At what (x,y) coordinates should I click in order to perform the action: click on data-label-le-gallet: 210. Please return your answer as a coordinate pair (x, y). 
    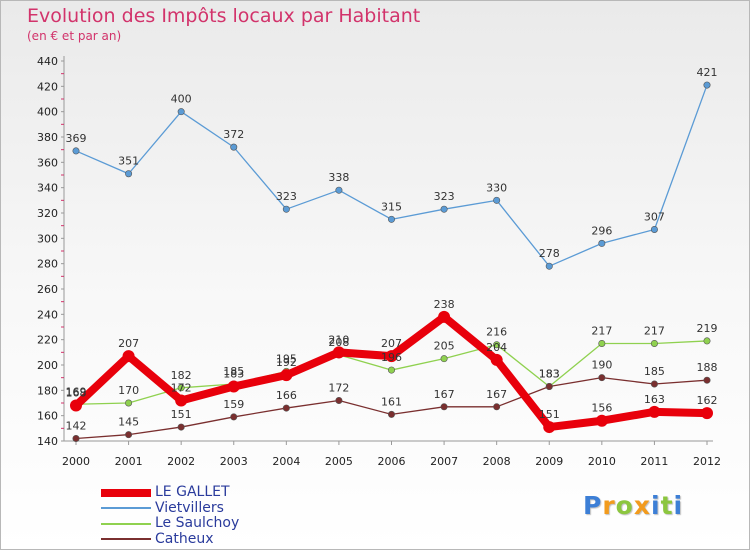
    Looking at the image, I should click on (338, 339).